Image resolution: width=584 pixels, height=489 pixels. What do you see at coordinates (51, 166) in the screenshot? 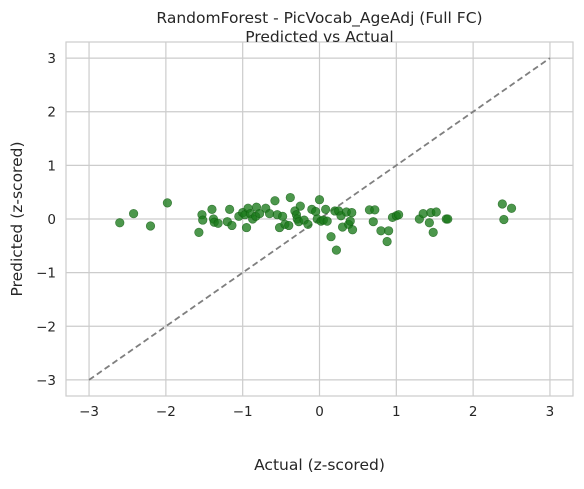
I see `y-tick-label: 1` at bounding box center [51, 166].